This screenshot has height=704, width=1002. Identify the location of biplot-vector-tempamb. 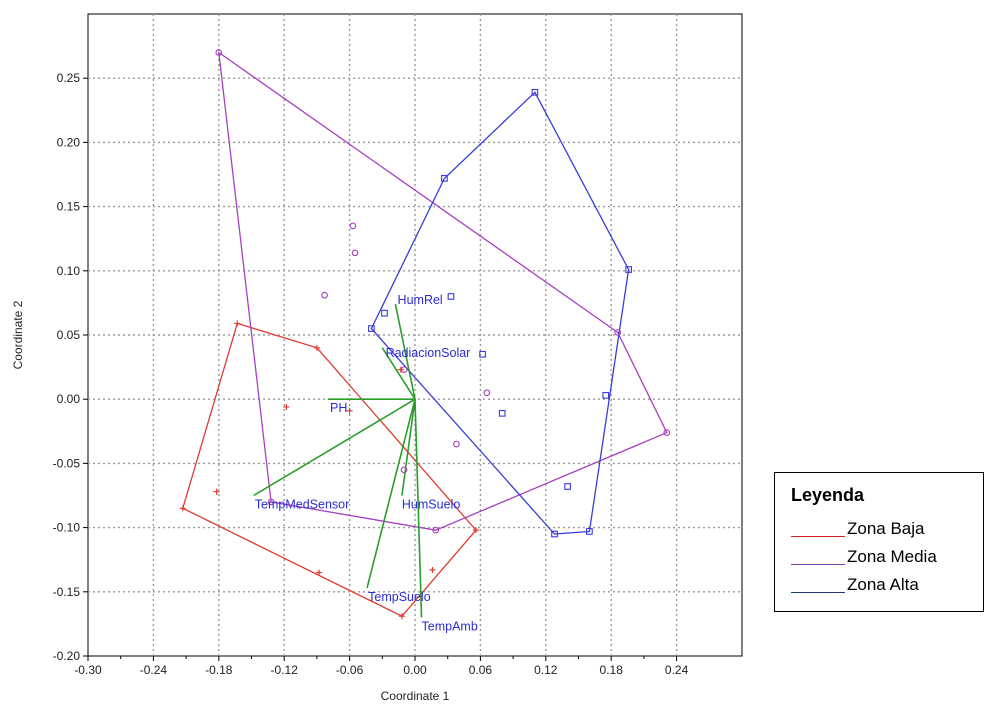
(418, 508).